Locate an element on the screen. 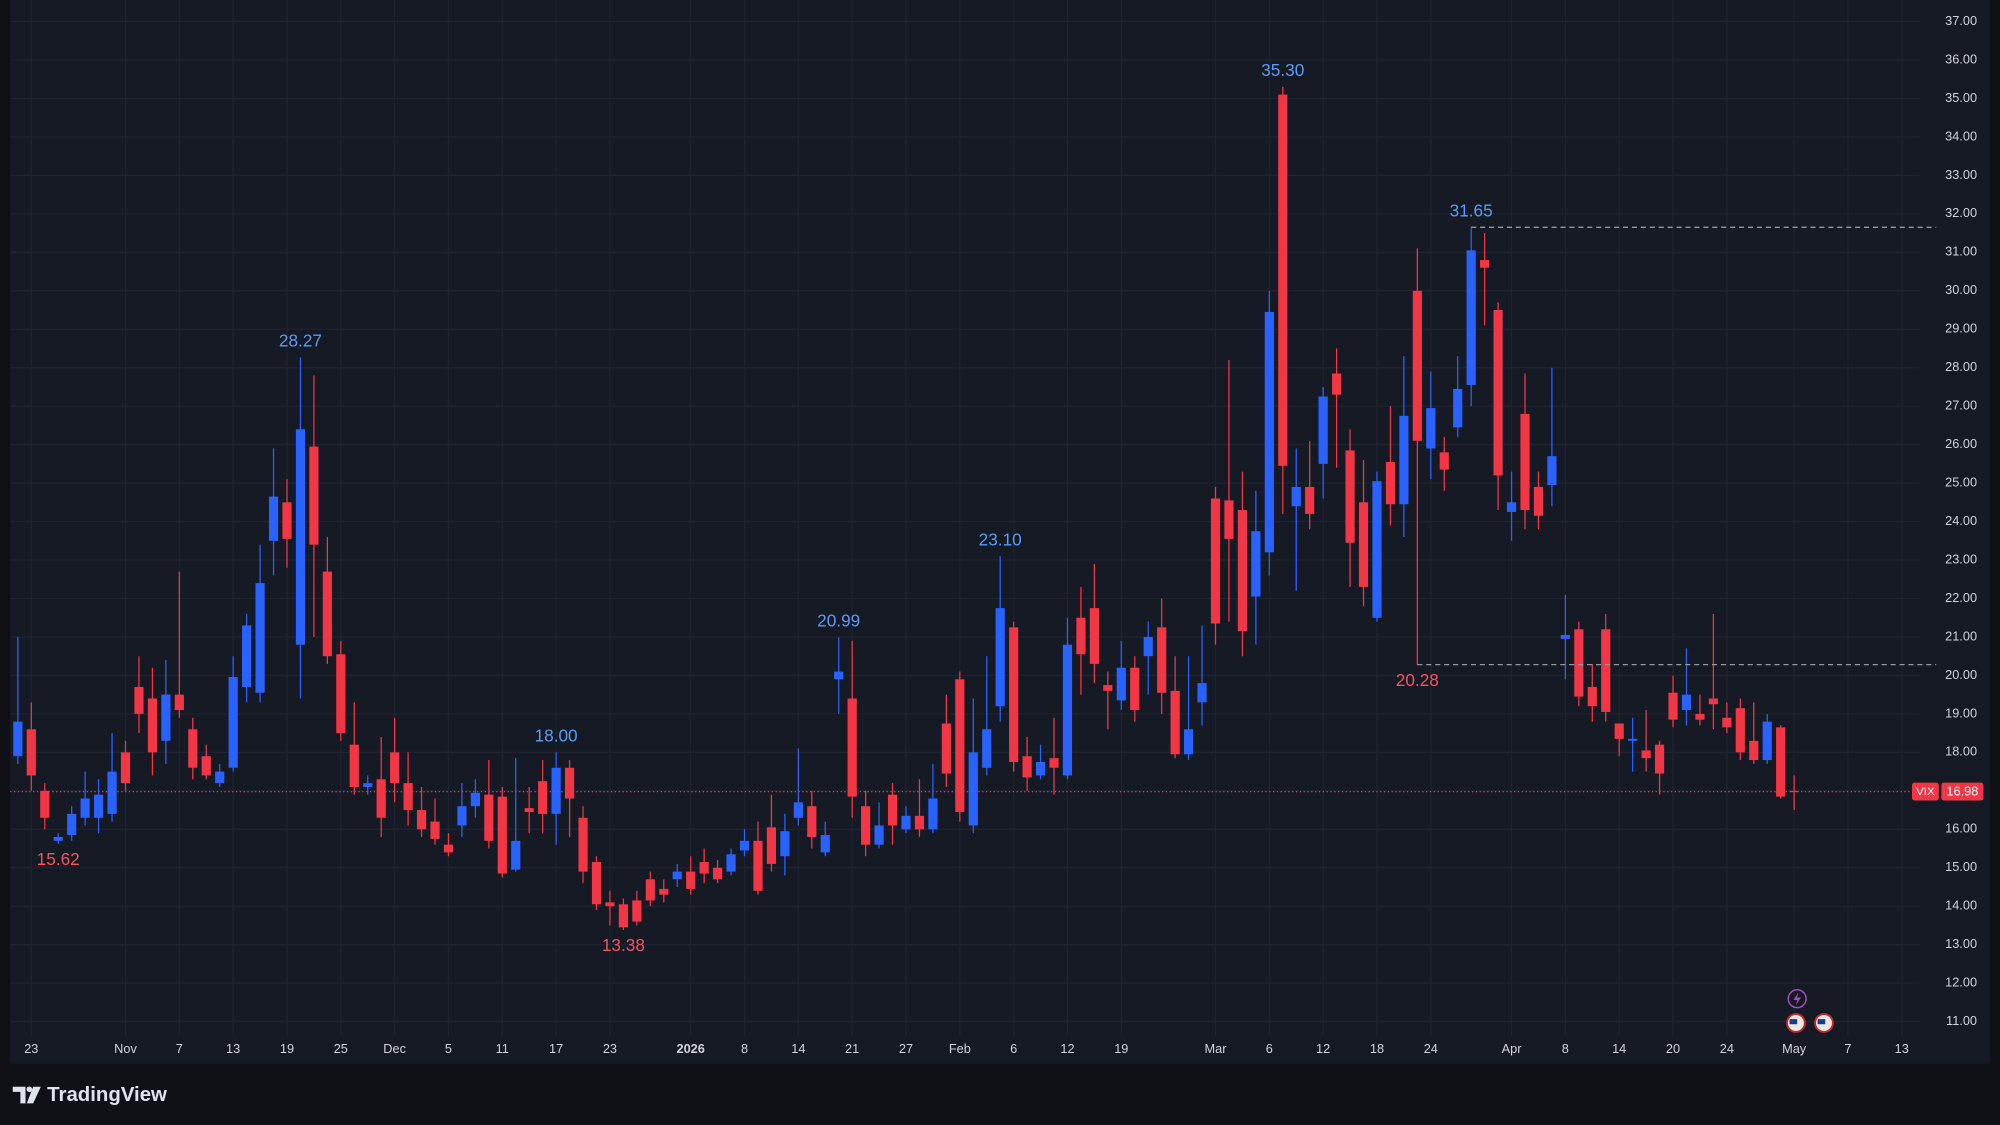 This screenshot has height=1125, width=2000. y-tick-label: 15.00 is located at coordinates (1961, 866).